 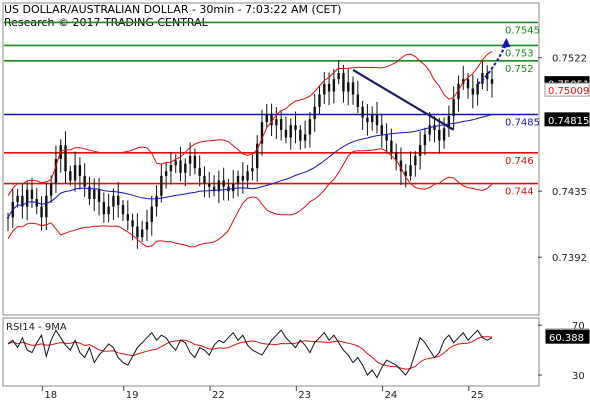 What do you see at coordinates (477, 395) in the screenshot?
I see `date-tick-label: 25` at bounding box center [477, 395].